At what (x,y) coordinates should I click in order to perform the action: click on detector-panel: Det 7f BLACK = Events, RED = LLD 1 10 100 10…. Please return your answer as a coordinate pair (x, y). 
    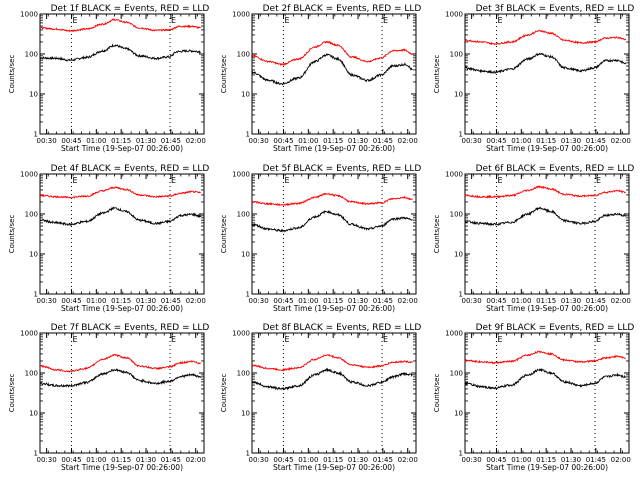
    Looking at the image, I should click on (108, 397).